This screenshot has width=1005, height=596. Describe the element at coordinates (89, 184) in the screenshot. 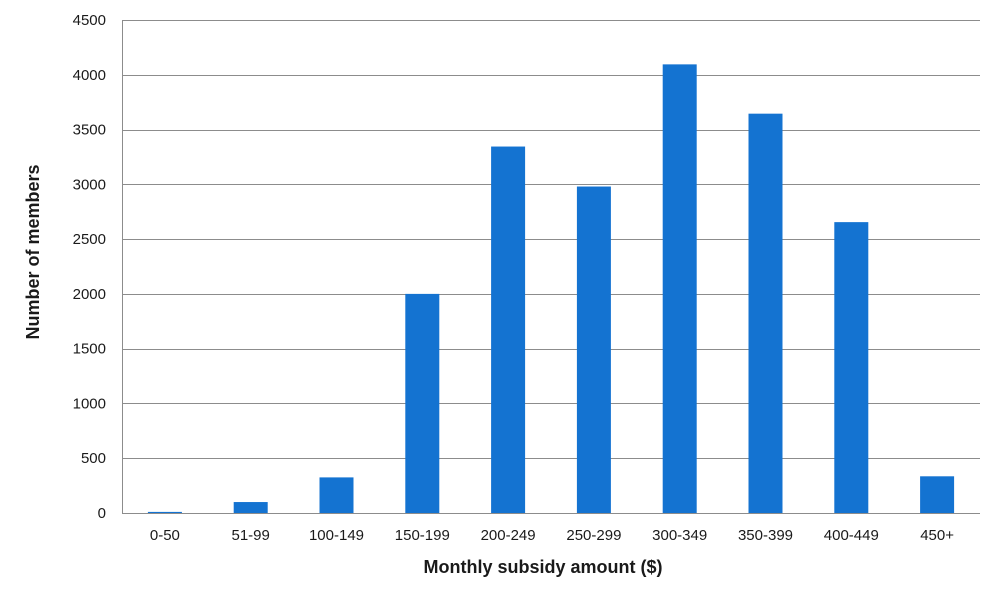

I see `y-tick-label: 3000` at that location.